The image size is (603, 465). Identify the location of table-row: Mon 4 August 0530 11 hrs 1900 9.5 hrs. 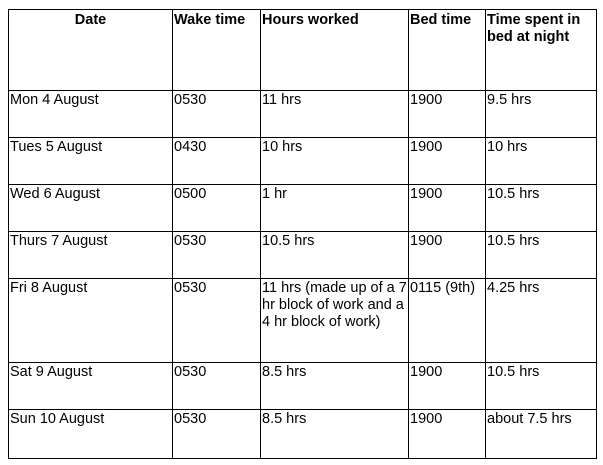
(302, 114).